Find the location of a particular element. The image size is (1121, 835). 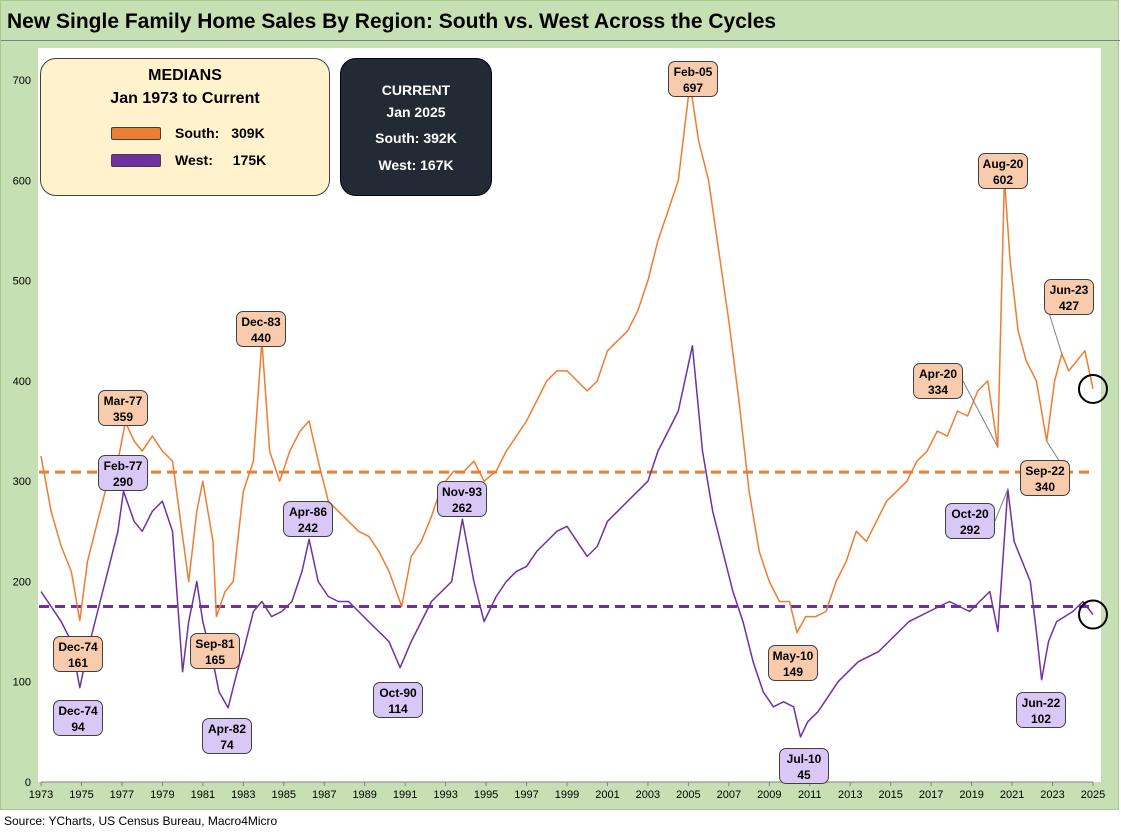

x-tick-label: 2023 is located at coordinates (1052, 795).